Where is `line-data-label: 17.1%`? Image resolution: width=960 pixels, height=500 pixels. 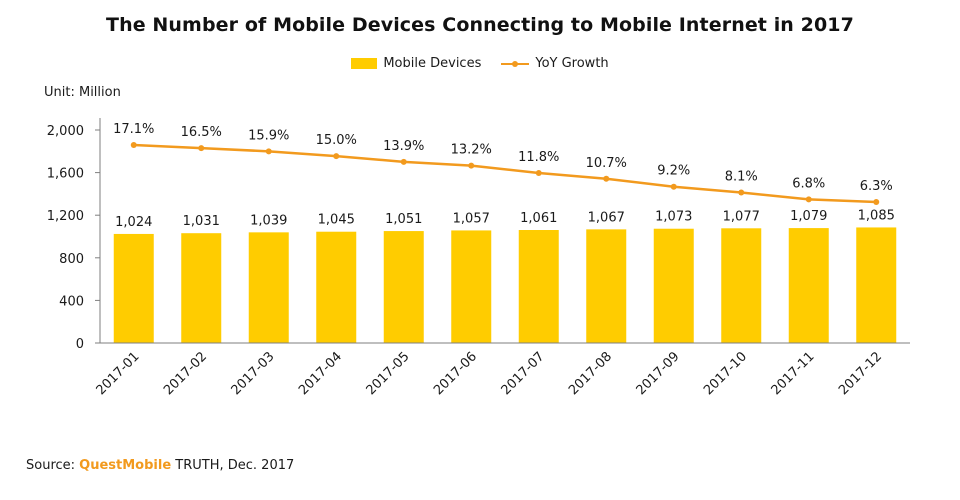 line-data-label: 17.1% is located at coordinates (133, 129).